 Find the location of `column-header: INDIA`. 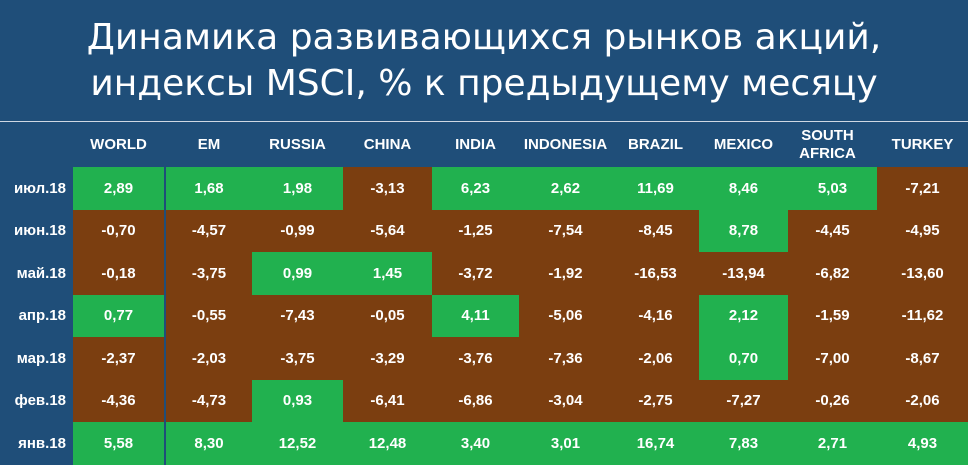

column-header: INDIA is located at coordinates (475, 144).